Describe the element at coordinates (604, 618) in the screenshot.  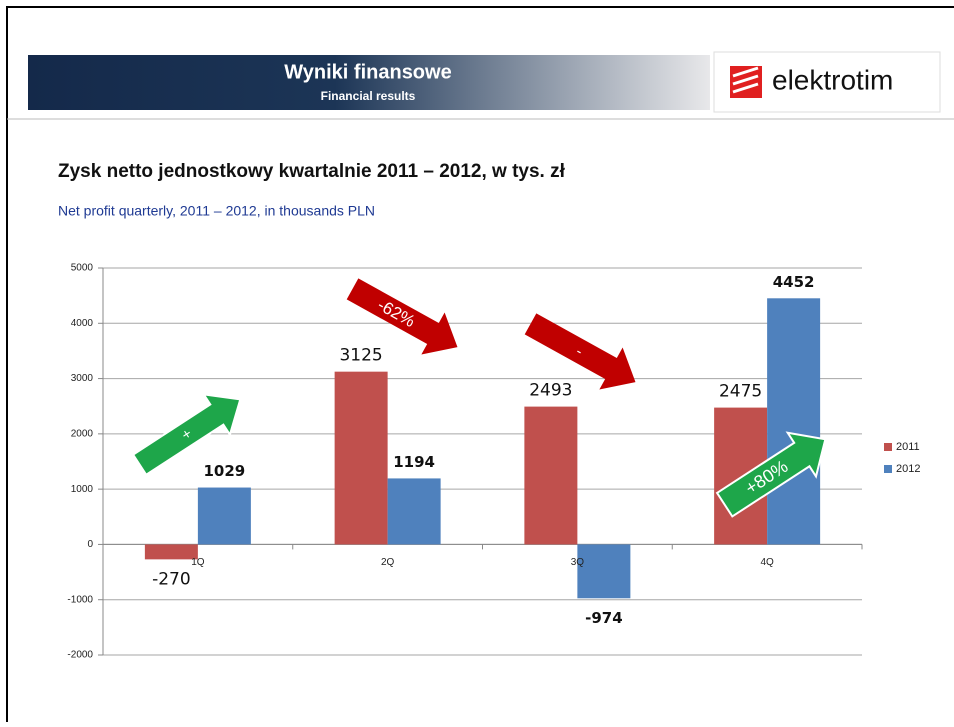
I see `value-label: -974` at that location.